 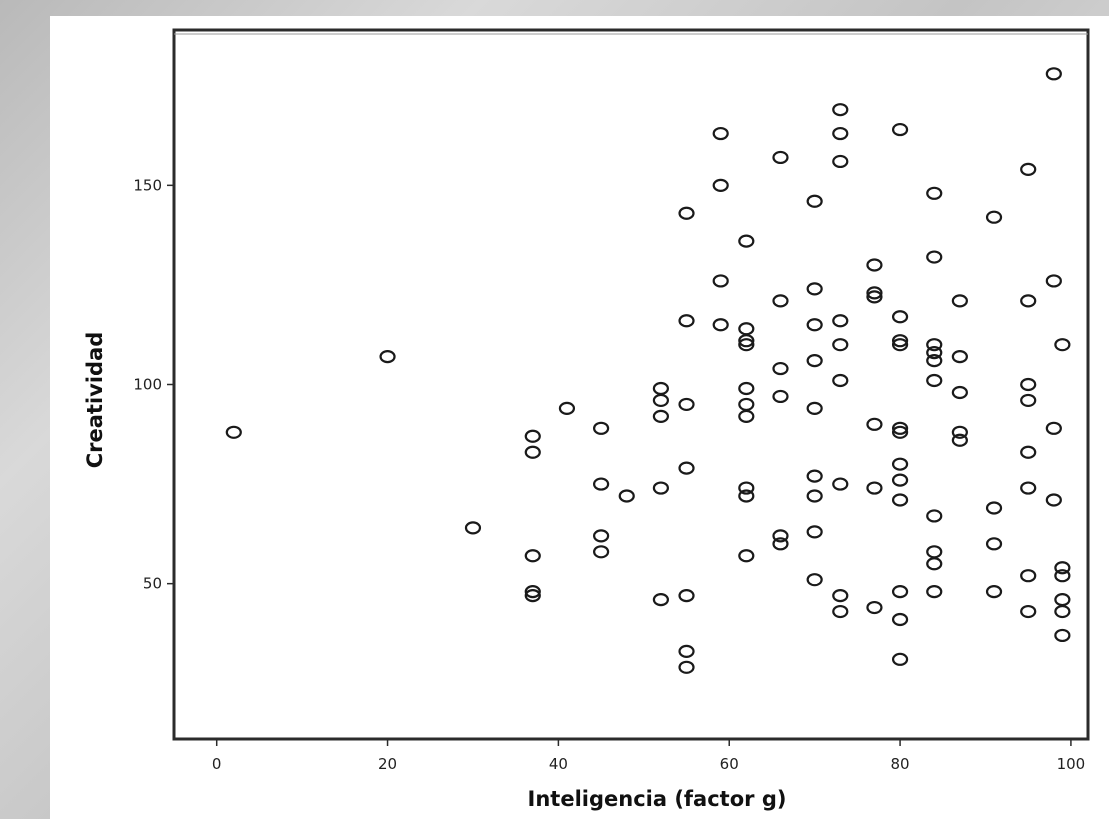 I want to click on x-tick-label: 40, so click(x=558, y=764).